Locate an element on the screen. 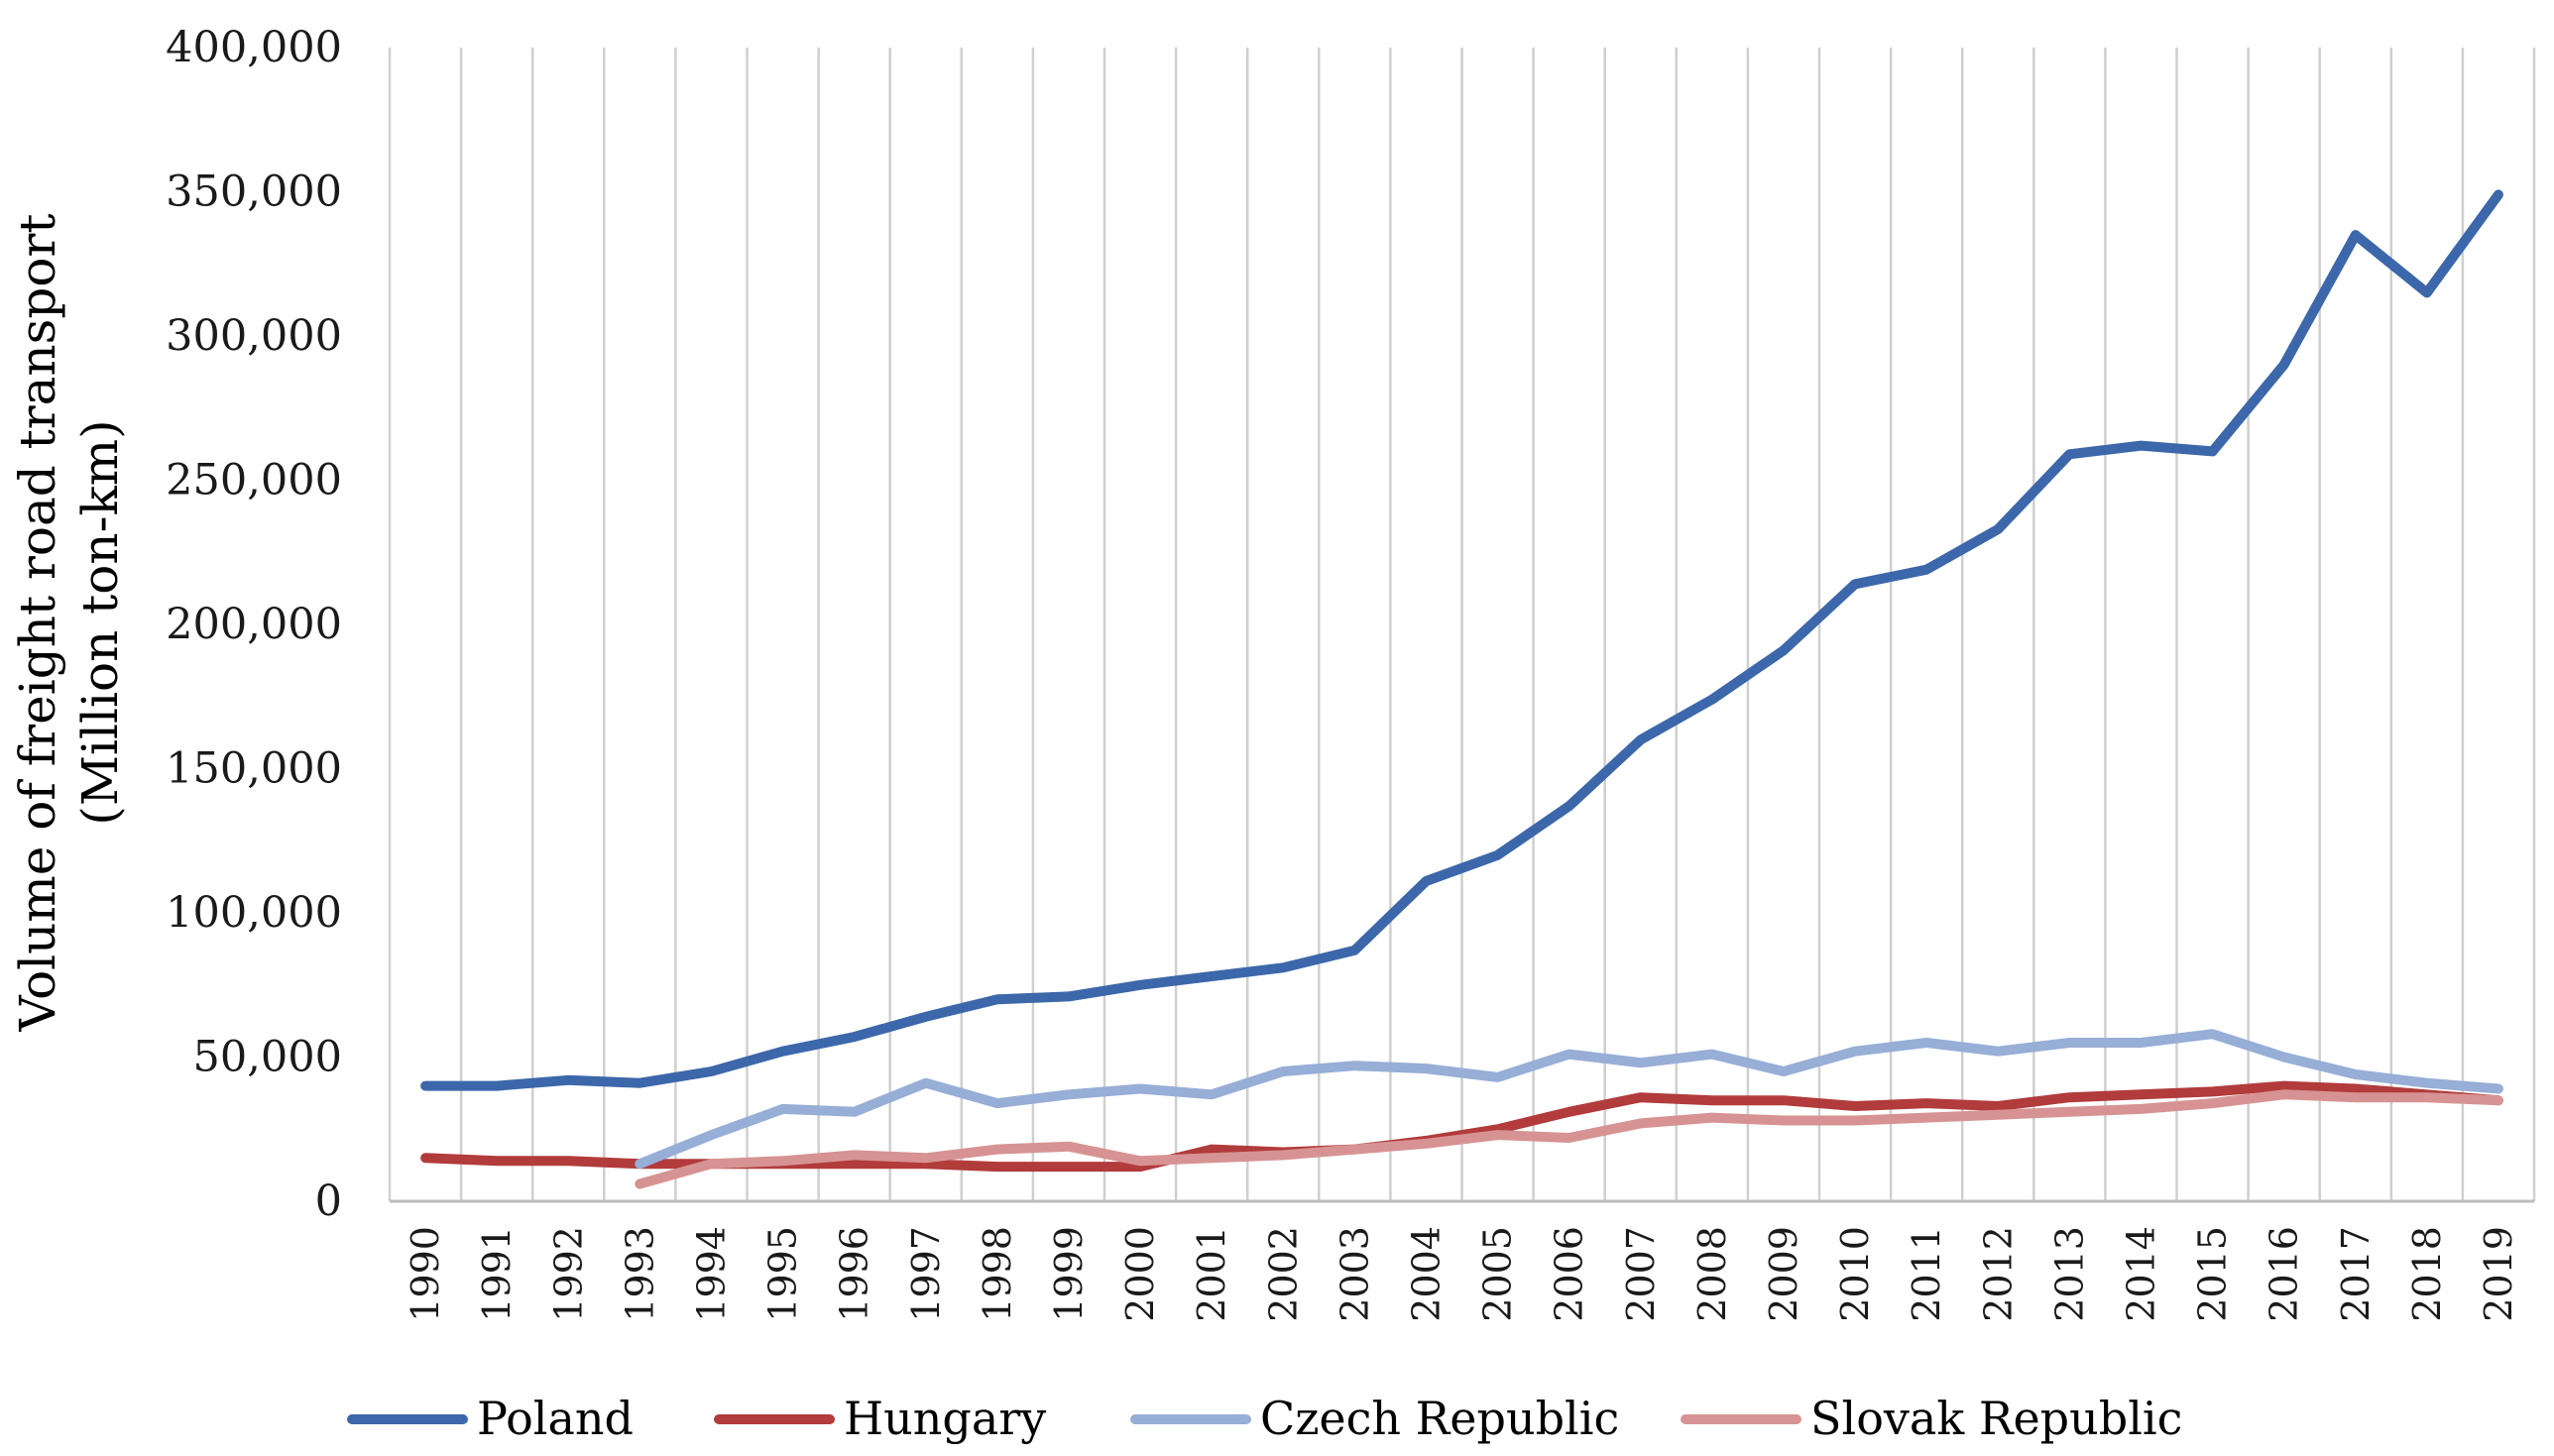 The image size is (2554, 1456). y-tick-label: 200,000 is located at coordinates (254, 624).